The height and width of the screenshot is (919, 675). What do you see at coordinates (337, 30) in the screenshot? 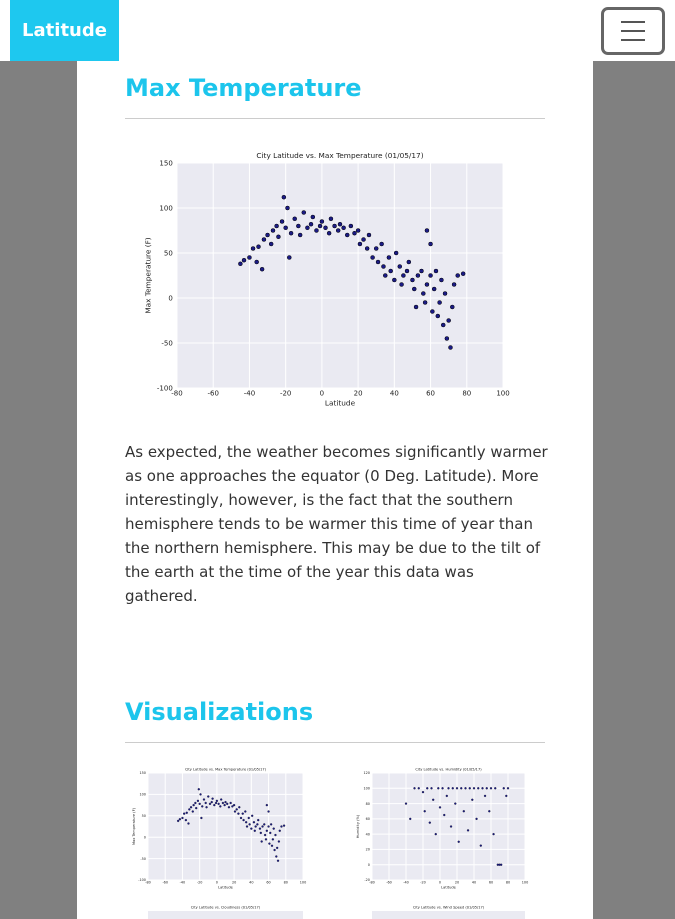
I see `navbar: Latitude` at bounding box center [337, 30].